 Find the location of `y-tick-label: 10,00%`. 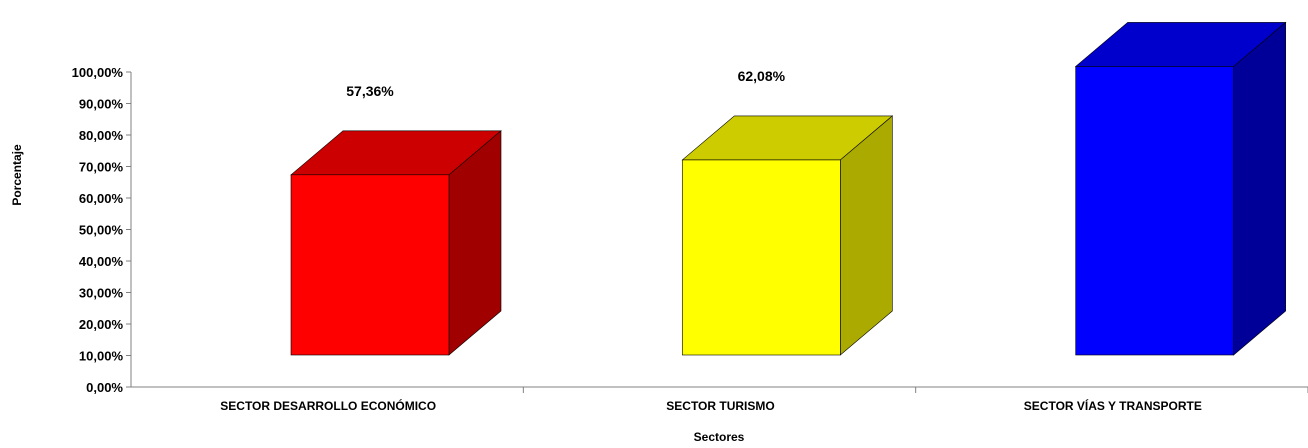

y-tick-label: 10,00% is located at coordinates (101, 356).